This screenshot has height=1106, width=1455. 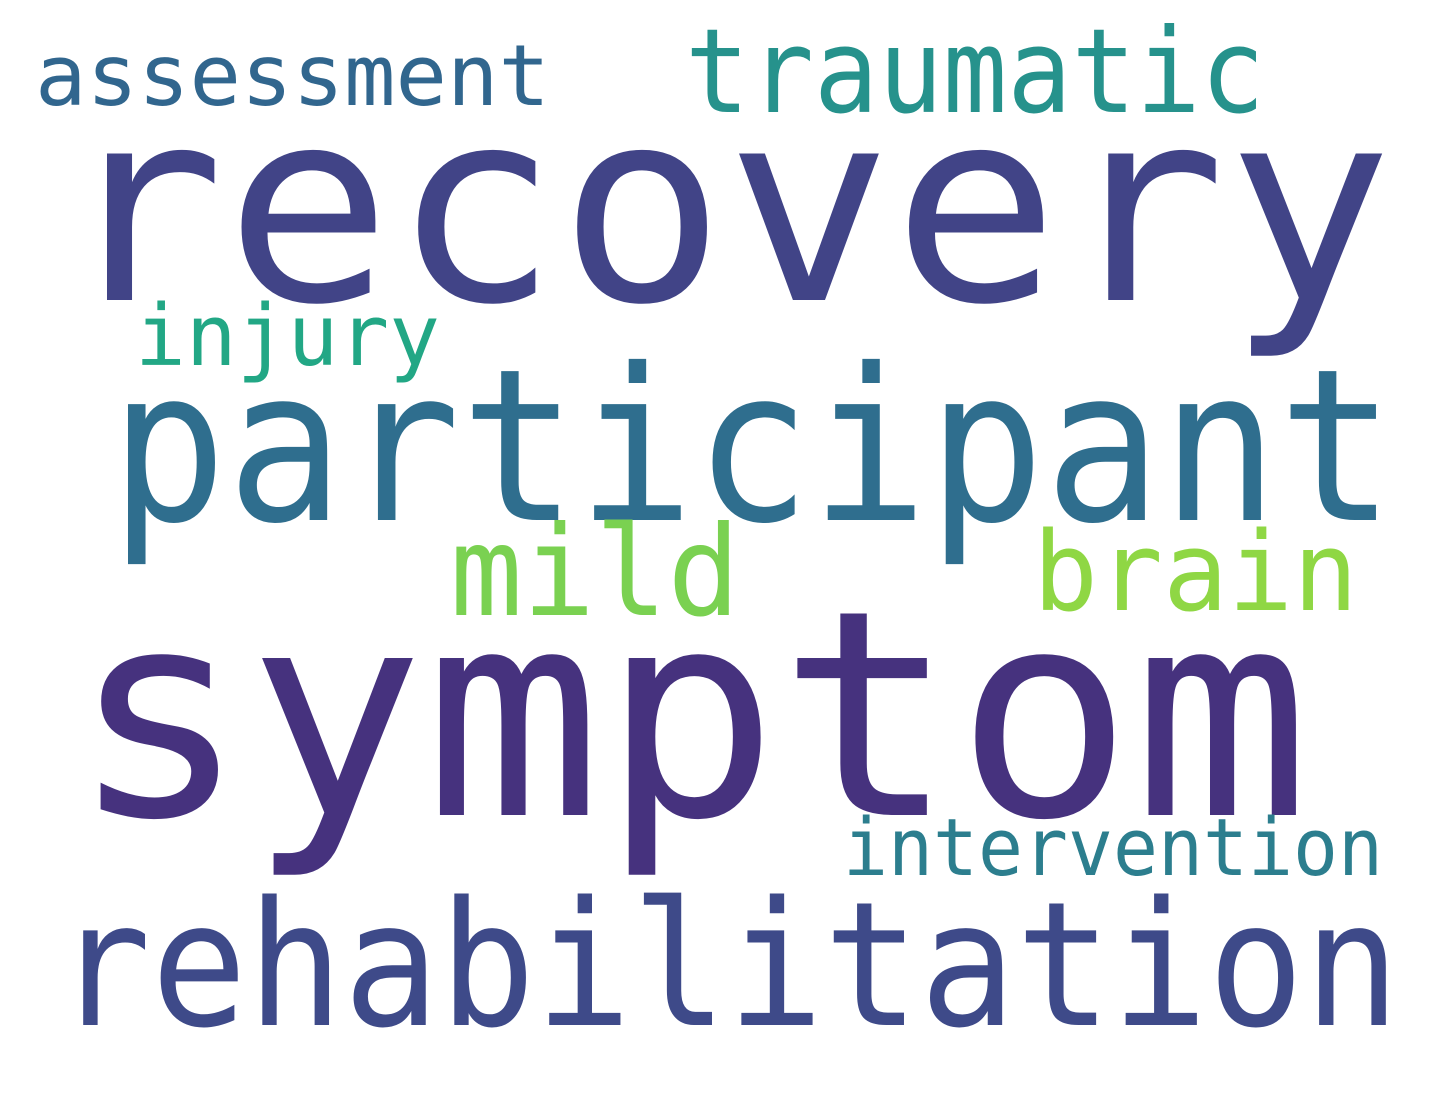 I want to click on word-intervention: intervention, so click(x=1113, y=848).